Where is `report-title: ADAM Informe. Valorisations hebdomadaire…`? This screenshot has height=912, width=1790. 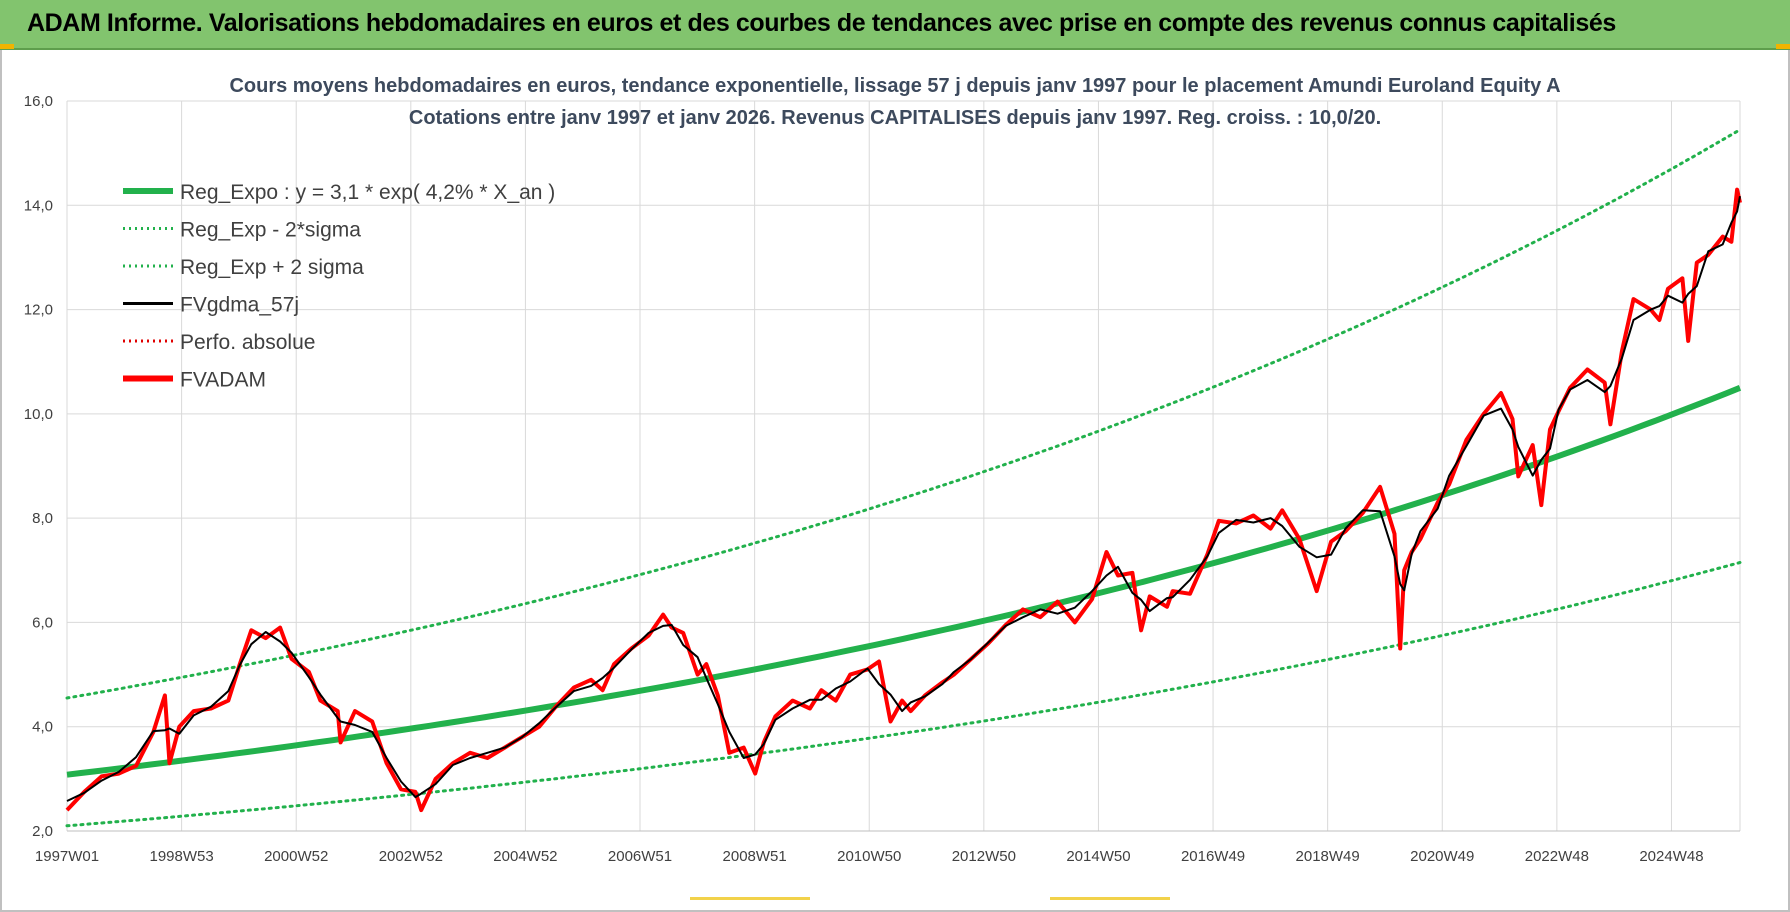 report-title: ADAM Informe. Valorisations hebdomadaire… is located at coordinates (821, 23).